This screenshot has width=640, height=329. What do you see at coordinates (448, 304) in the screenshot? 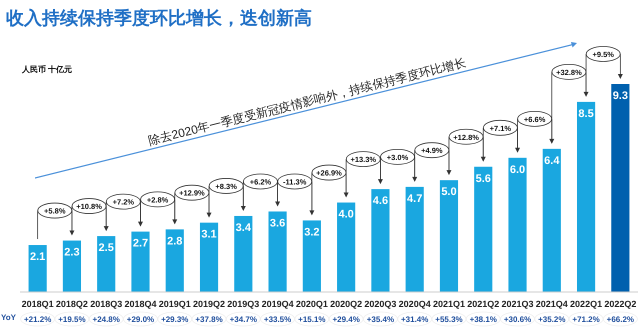
I see `x-tick-label: 2021Q1` at bounding box center [448, 304].